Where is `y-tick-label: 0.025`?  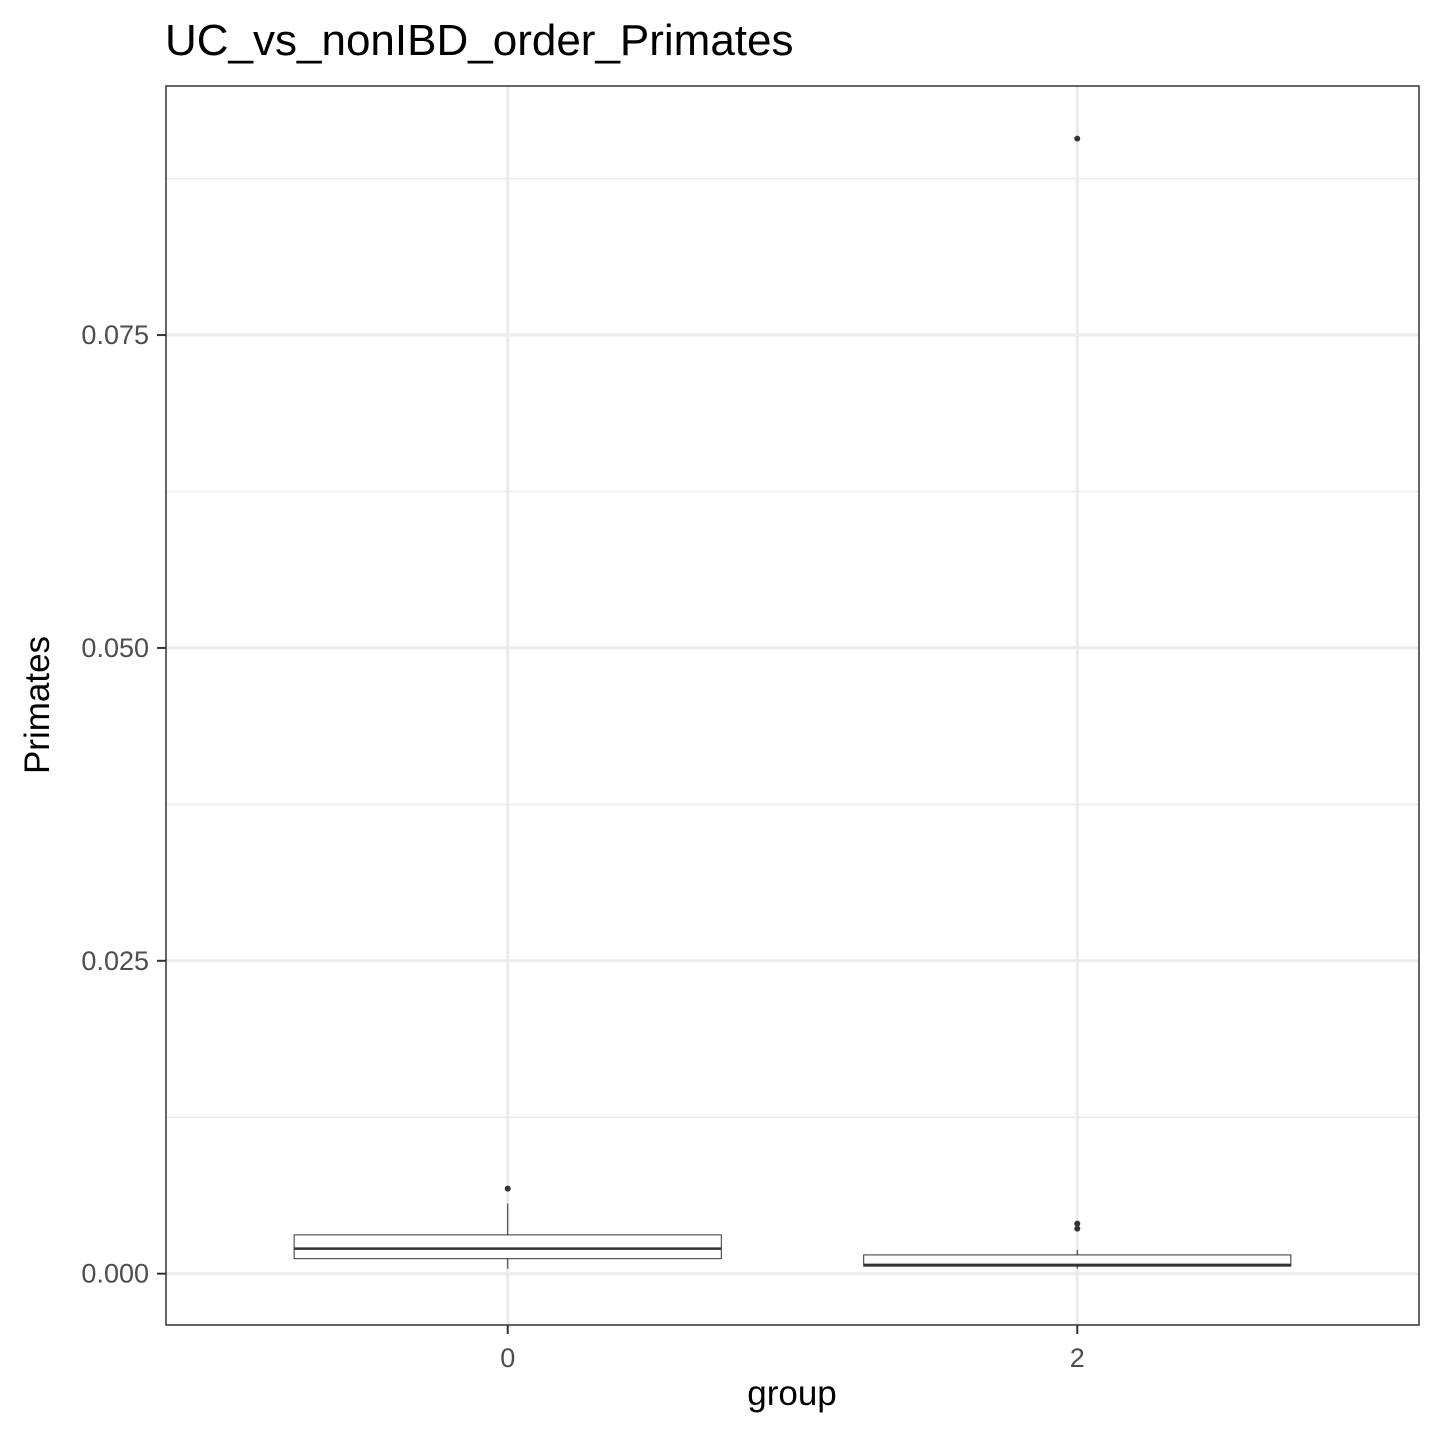 y-tick-label: 0.025 is located at coordinates (115, 961).